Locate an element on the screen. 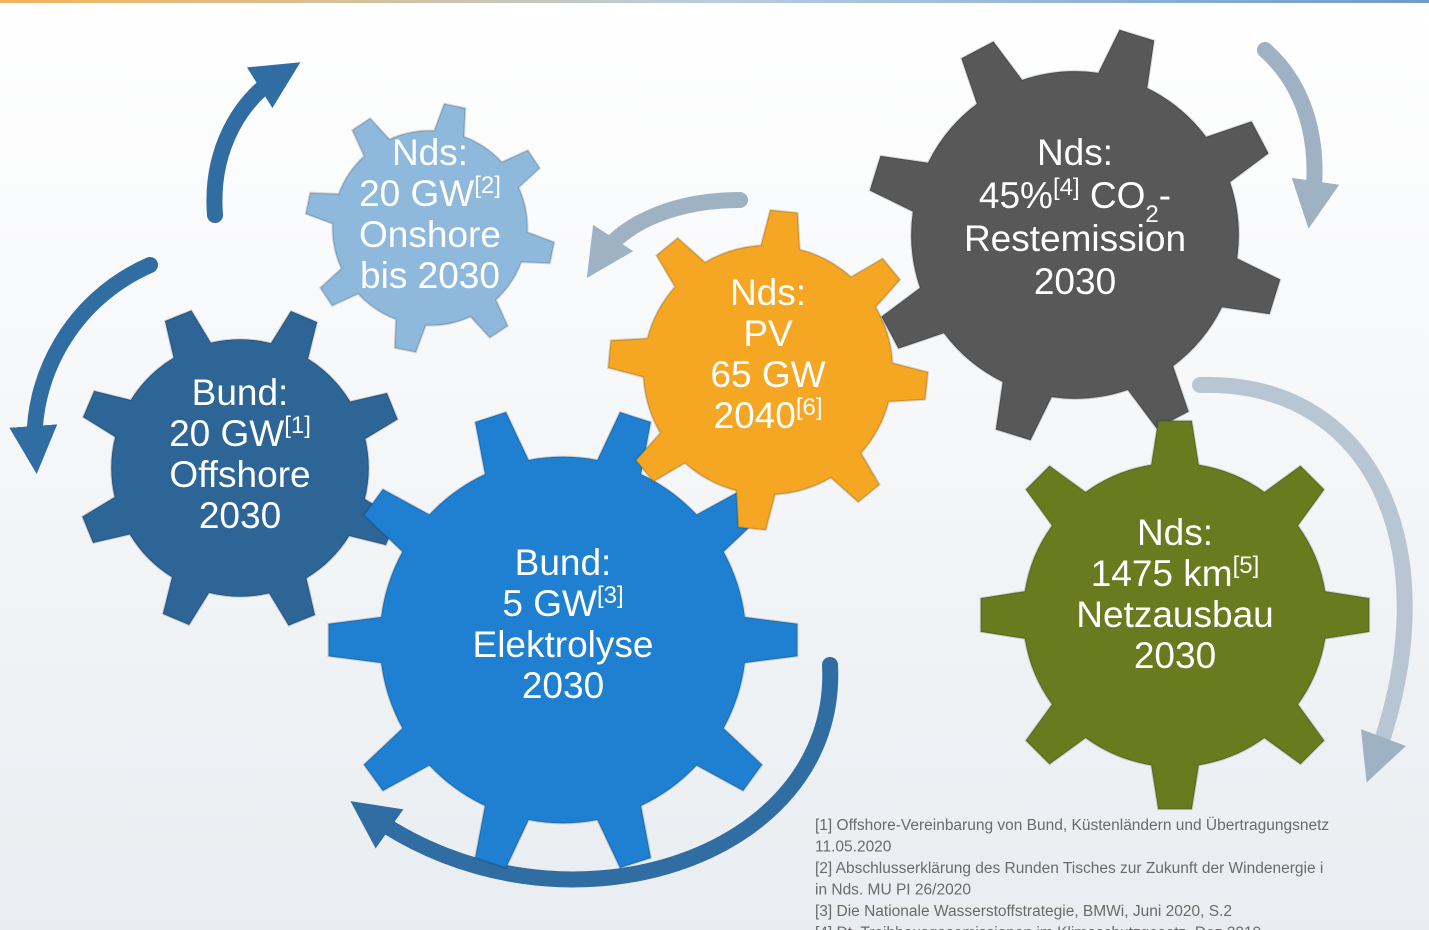 This screenshot has width=1429, height=930. gear-label: 5 GW[3] is located at coordinates (562, 603).